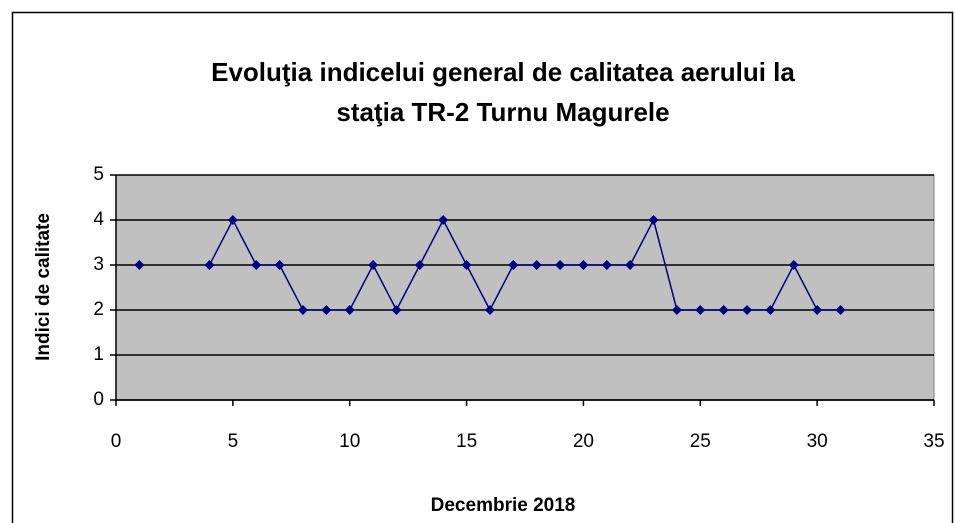 The image size is (955, 523). Describe the element at coordinates (43, 287) in the screenshot. I see `y-axis-title: Indici de calitate` at that location.